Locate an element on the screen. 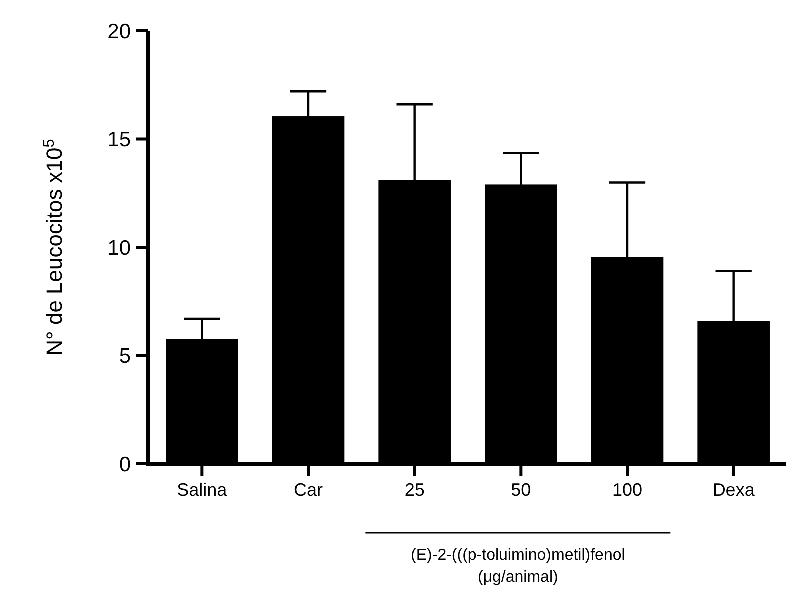 Image resolution: width=786 pixels, height=602 pixels. x-tick-label: 100 is located at coordinates (627, 490).